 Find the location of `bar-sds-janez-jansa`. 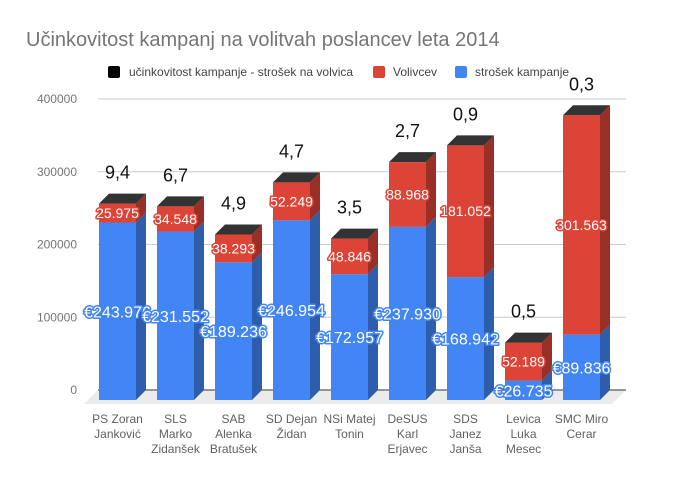

bar-sds-janez-jansa is located at coordinates (470, 267).